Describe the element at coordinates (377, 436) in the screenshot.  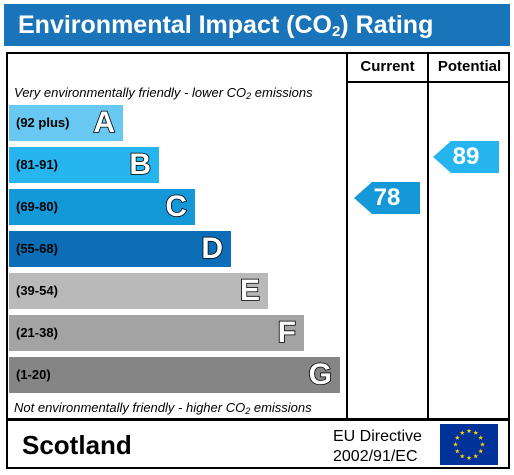
I see `directive-line-1: EU Directive` at that location.